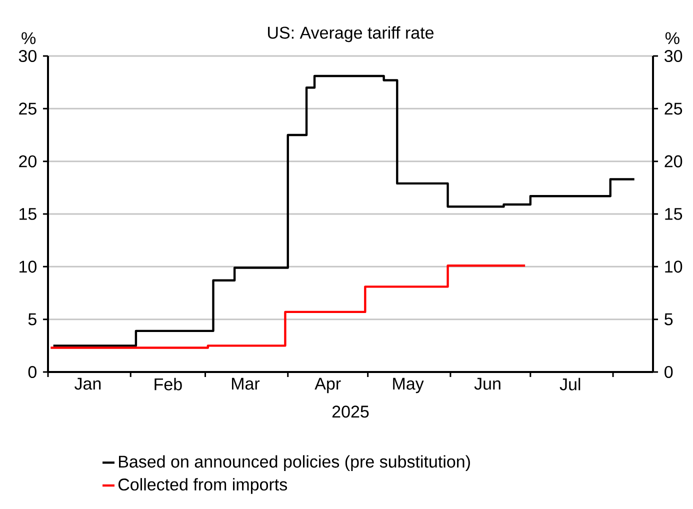  What do you see at coordinates (294, 463) in the screenshot?
I see `legend-label: Based on announced policies (pre substitution)` at bounding box center [294, 463].